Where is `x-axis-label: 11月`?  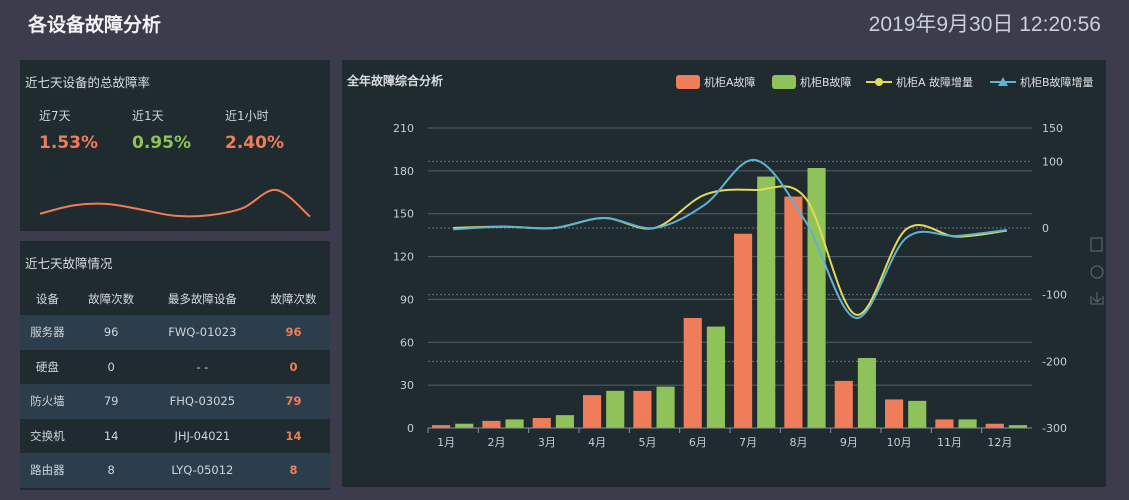 x-axis-label: 11月 is located at coordinates (949, 442).